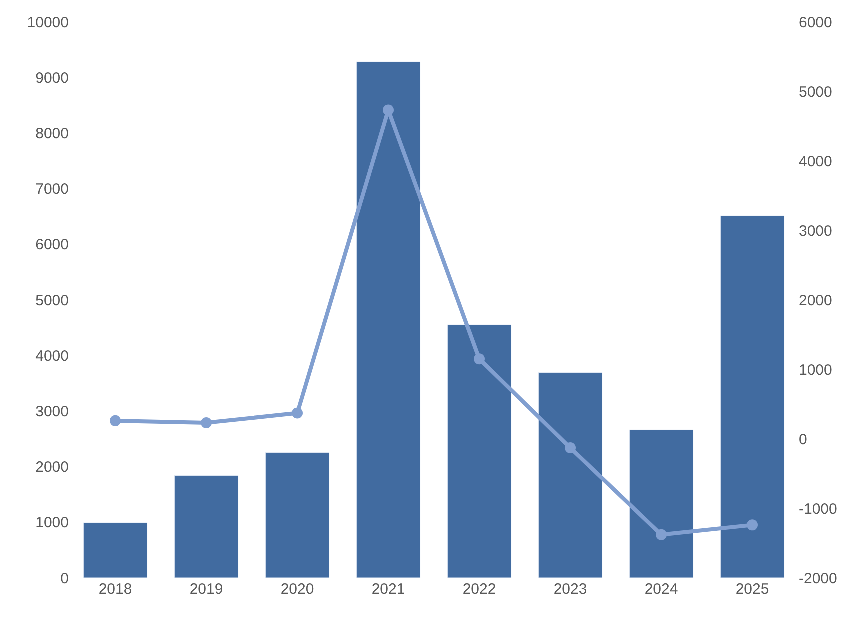  What do you see at coordinates (52, 356) in the screenshot?
I see `y-tick-label: 4000` at bounding box center [52, 356].